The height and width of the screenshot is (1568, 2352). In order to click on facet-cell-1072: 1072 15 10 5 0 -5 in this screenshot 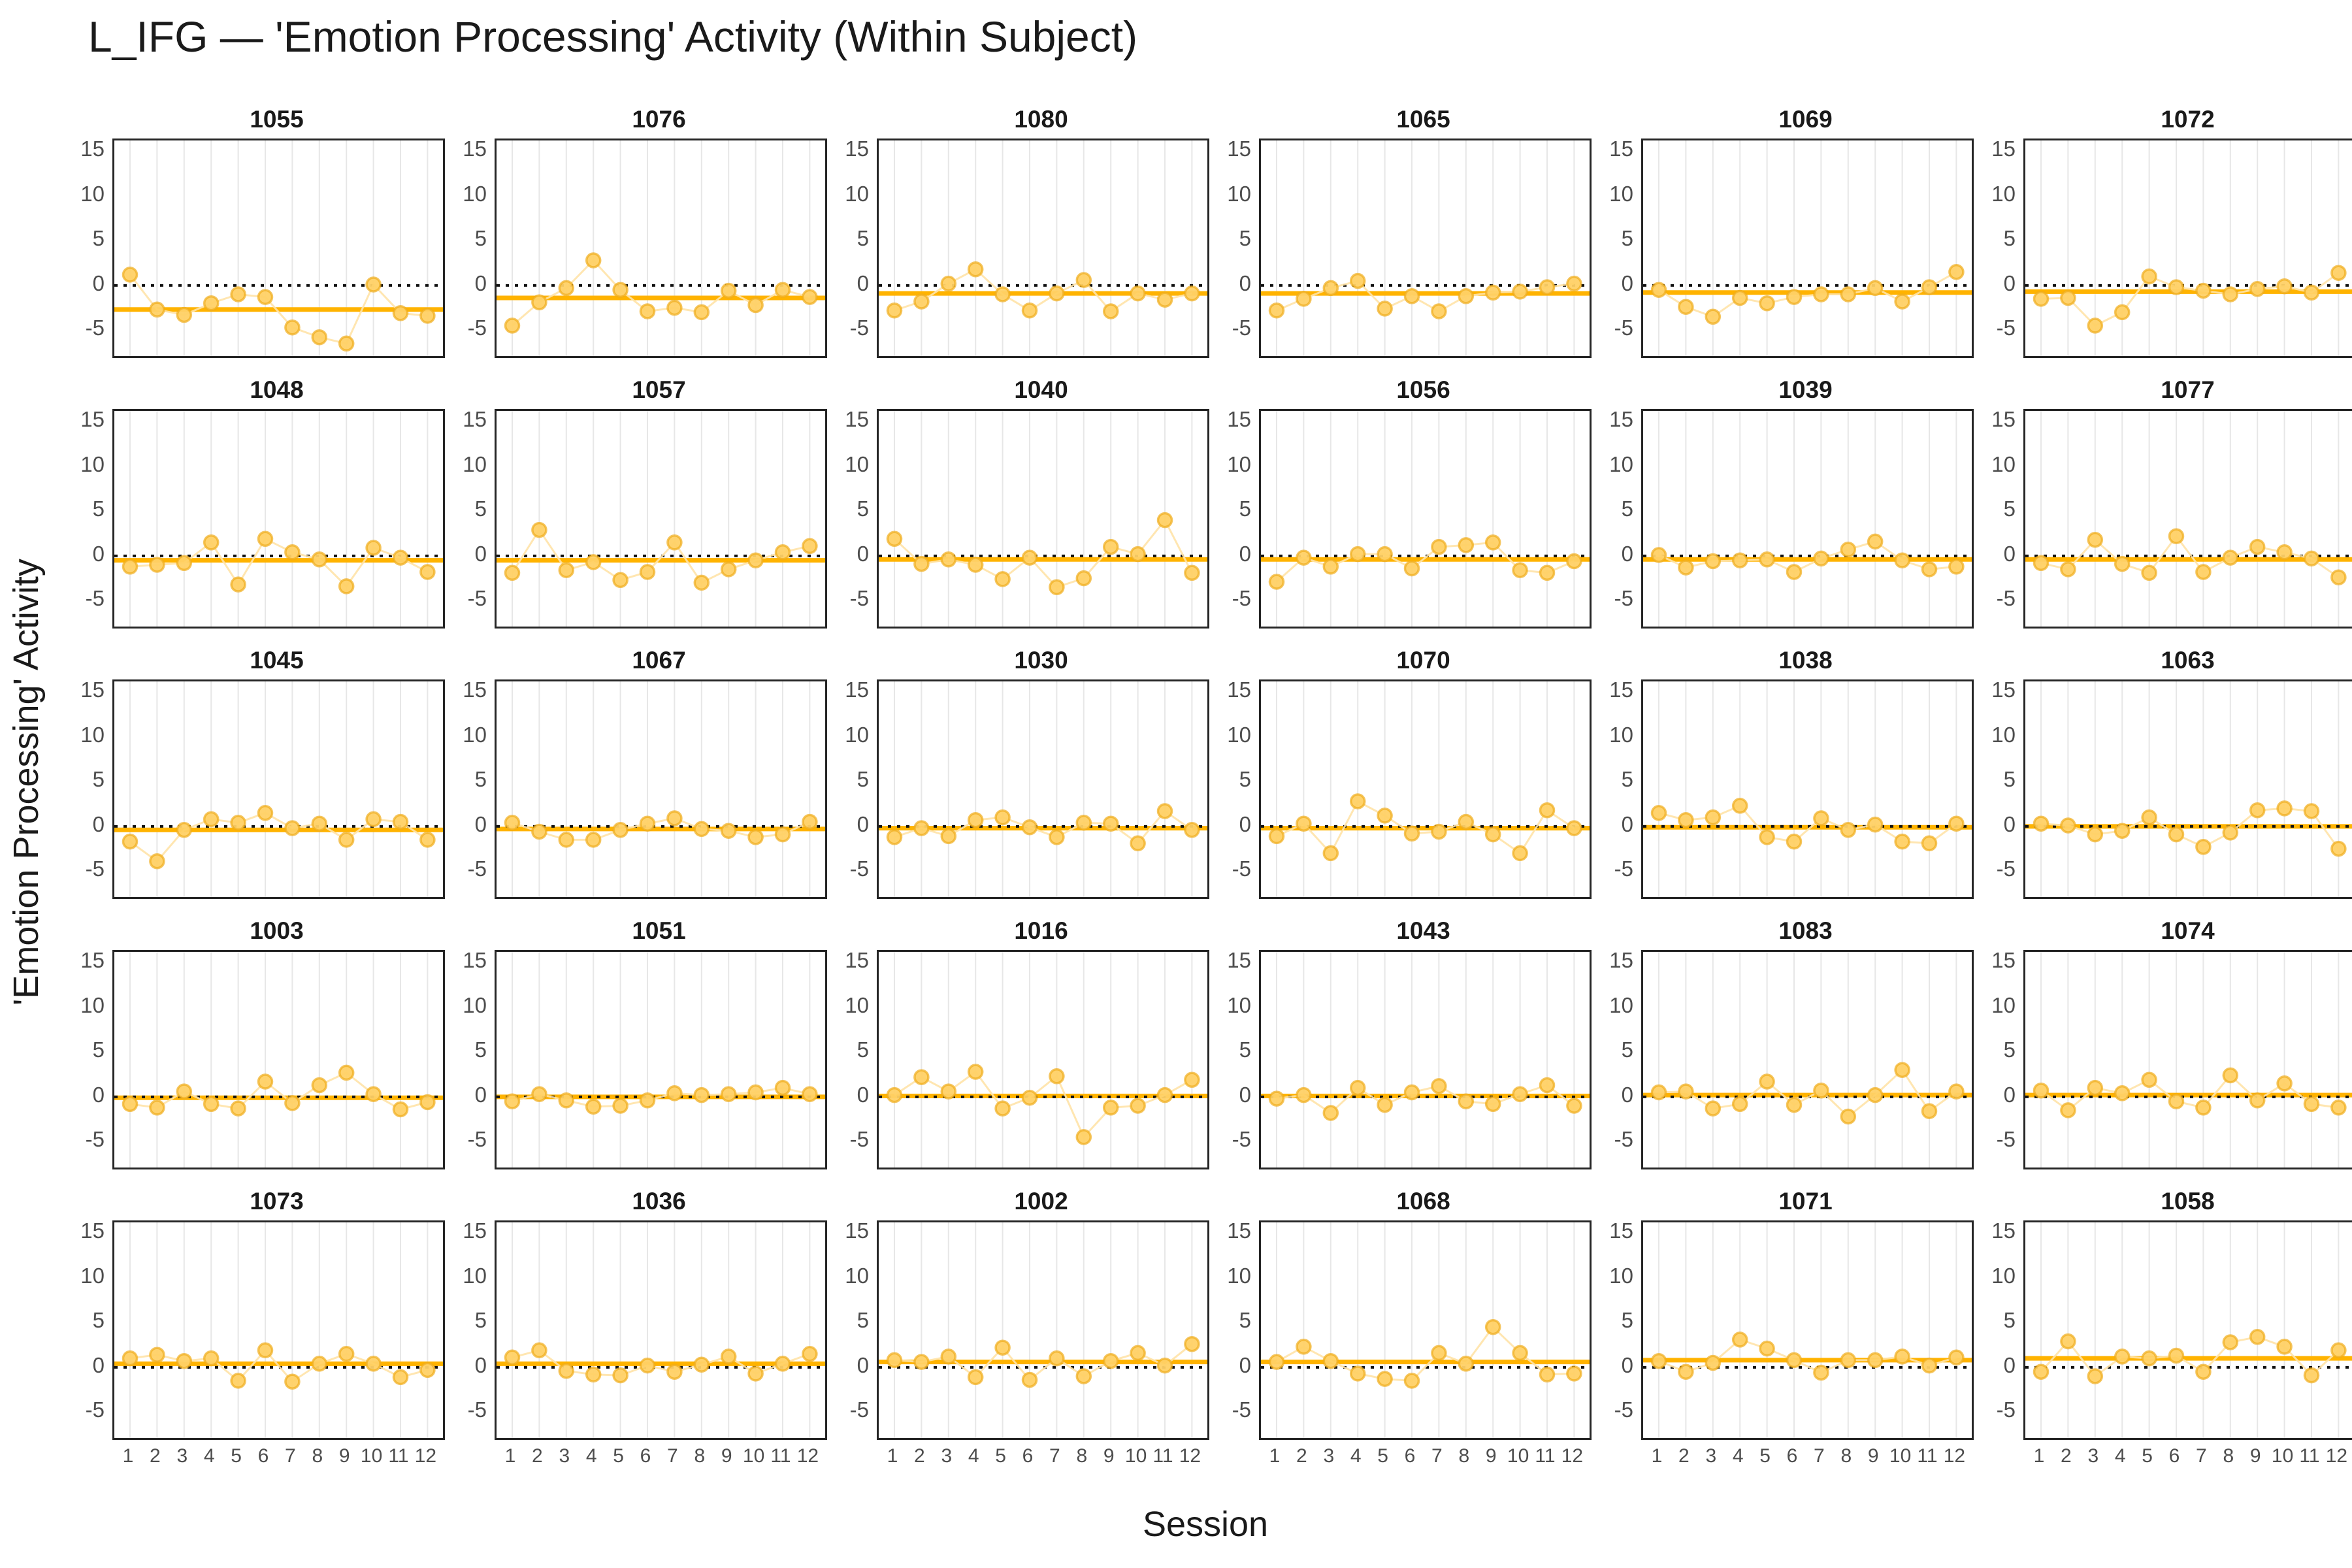, I will do `click(2161, 240)`.